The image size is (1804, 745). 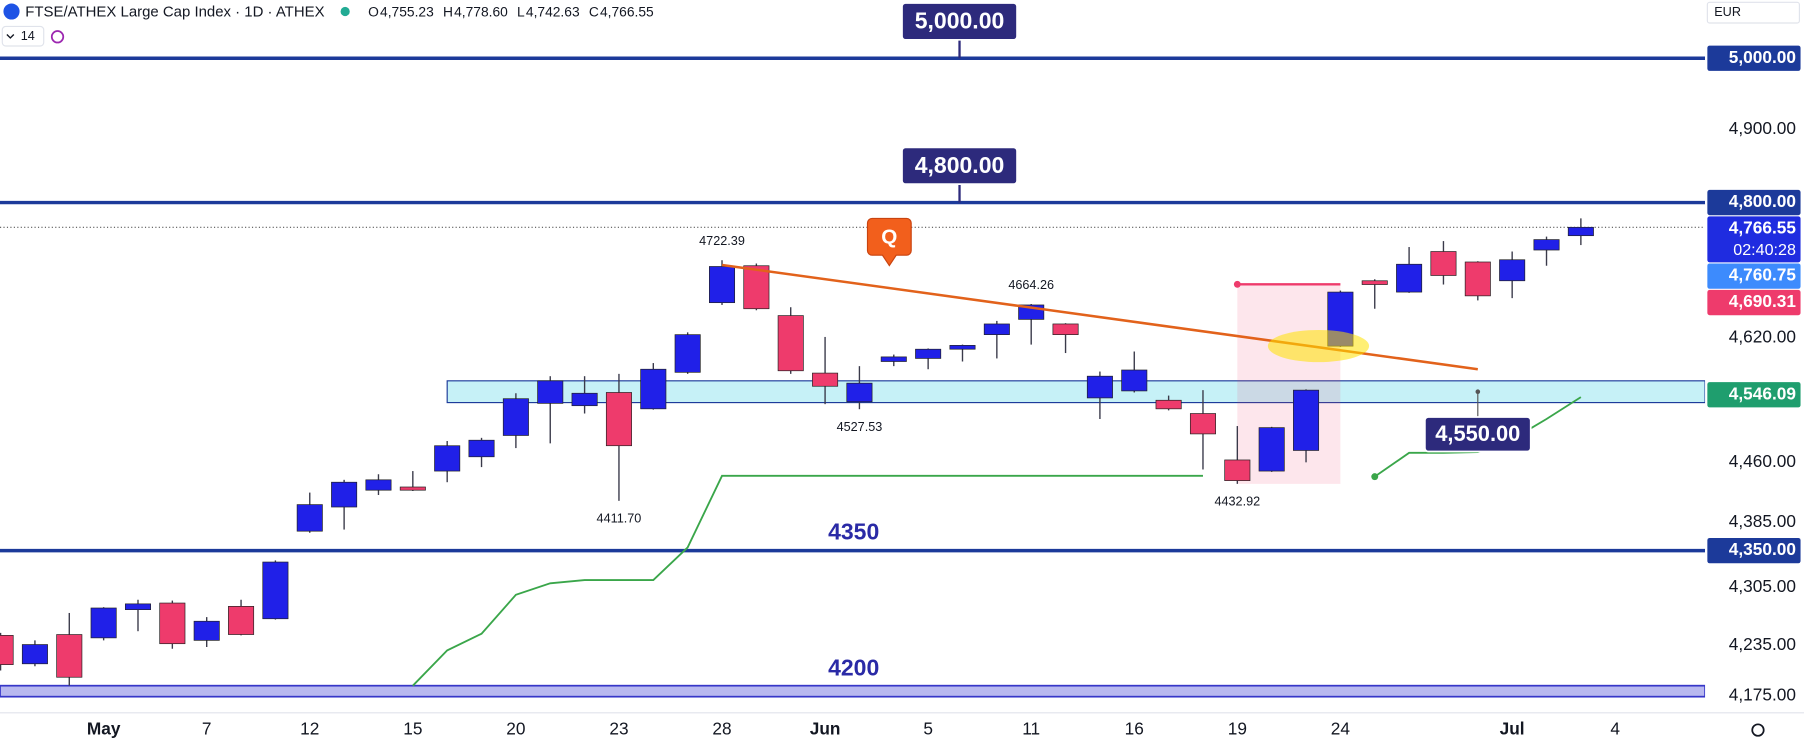 I want to click on band-text: 4200, so click(x=853, y=668).